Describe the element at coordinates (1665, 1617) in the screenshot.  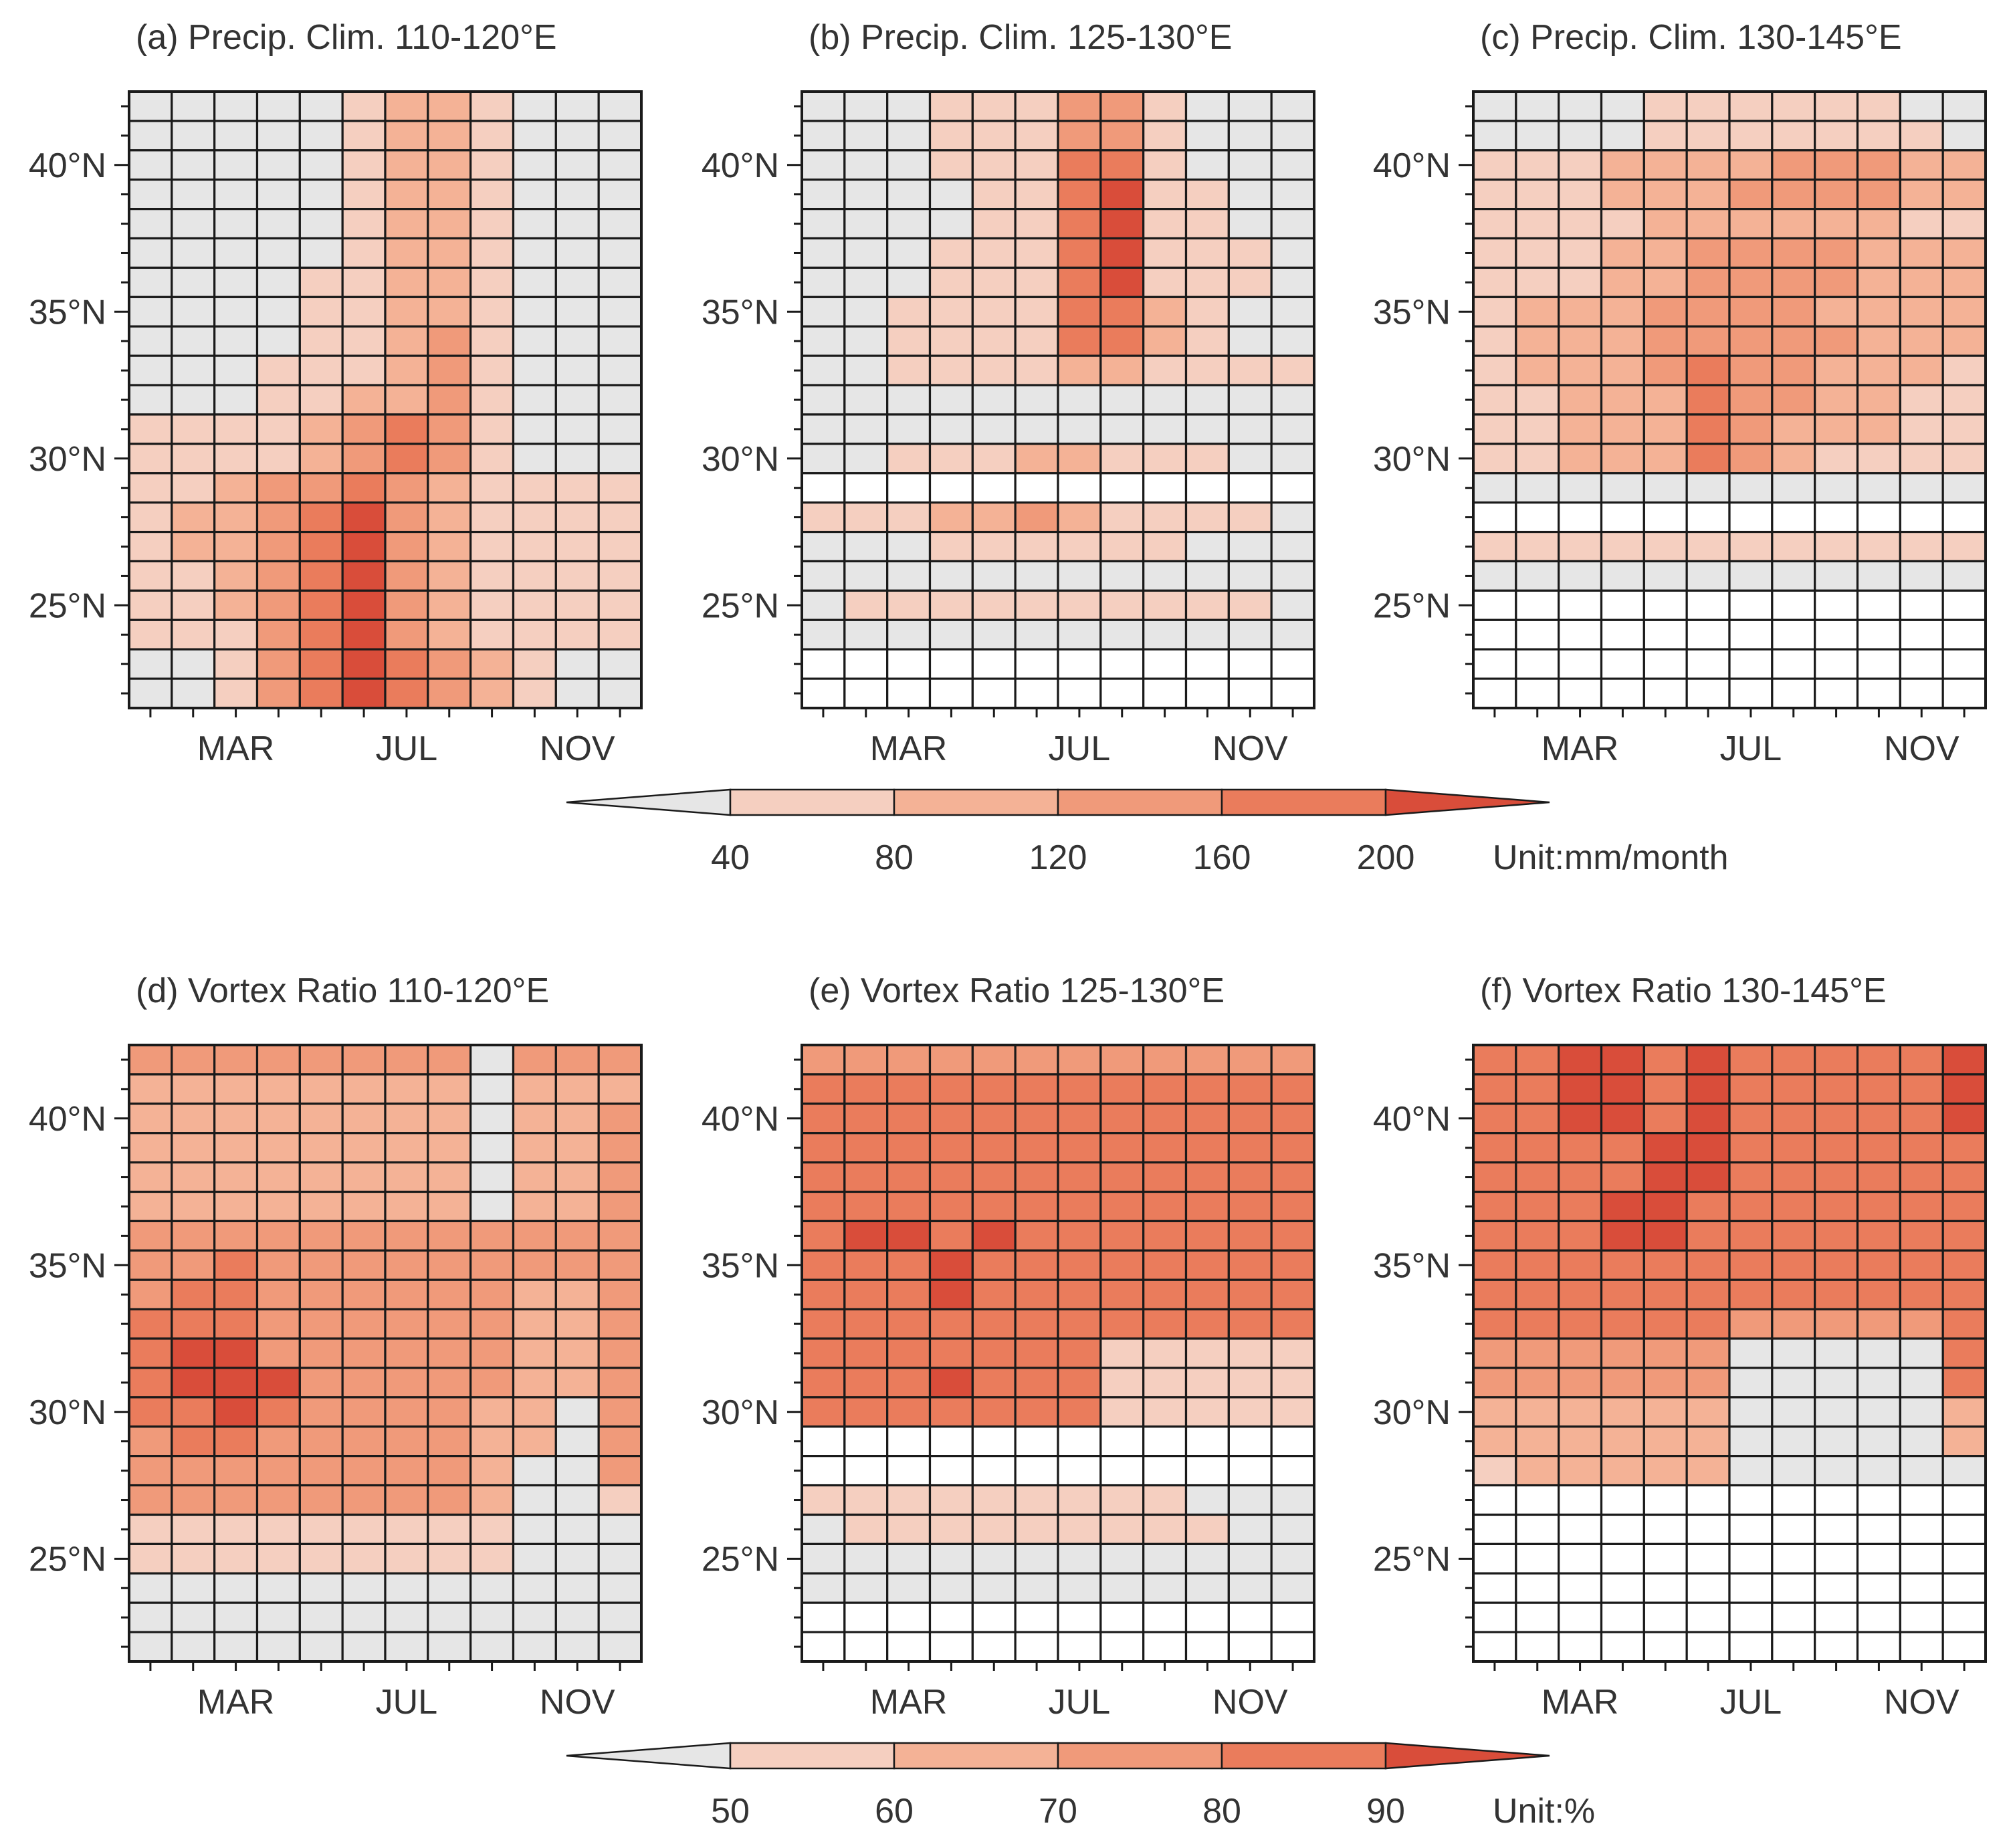
I see `cell-f-r19-c4` at that location.